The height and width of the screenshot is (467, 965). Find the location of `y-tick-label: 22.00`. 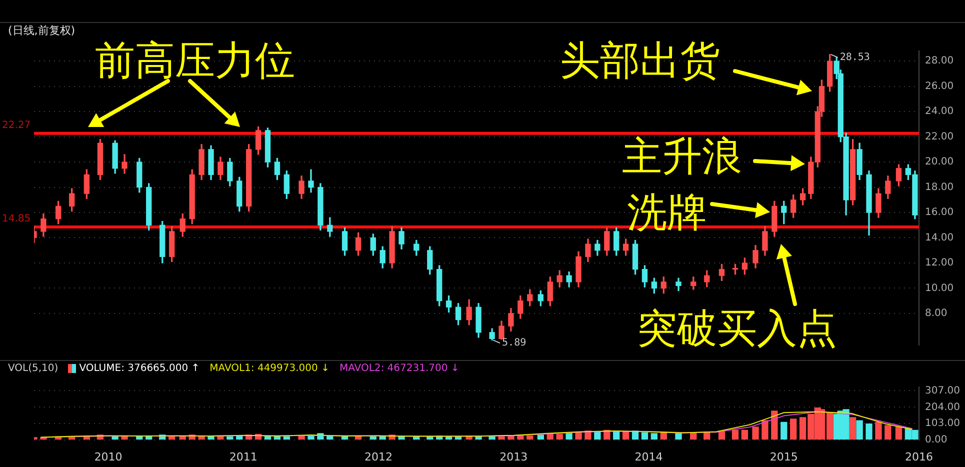

y-tick-label: 22.00 is located at coordinates (939, 136).